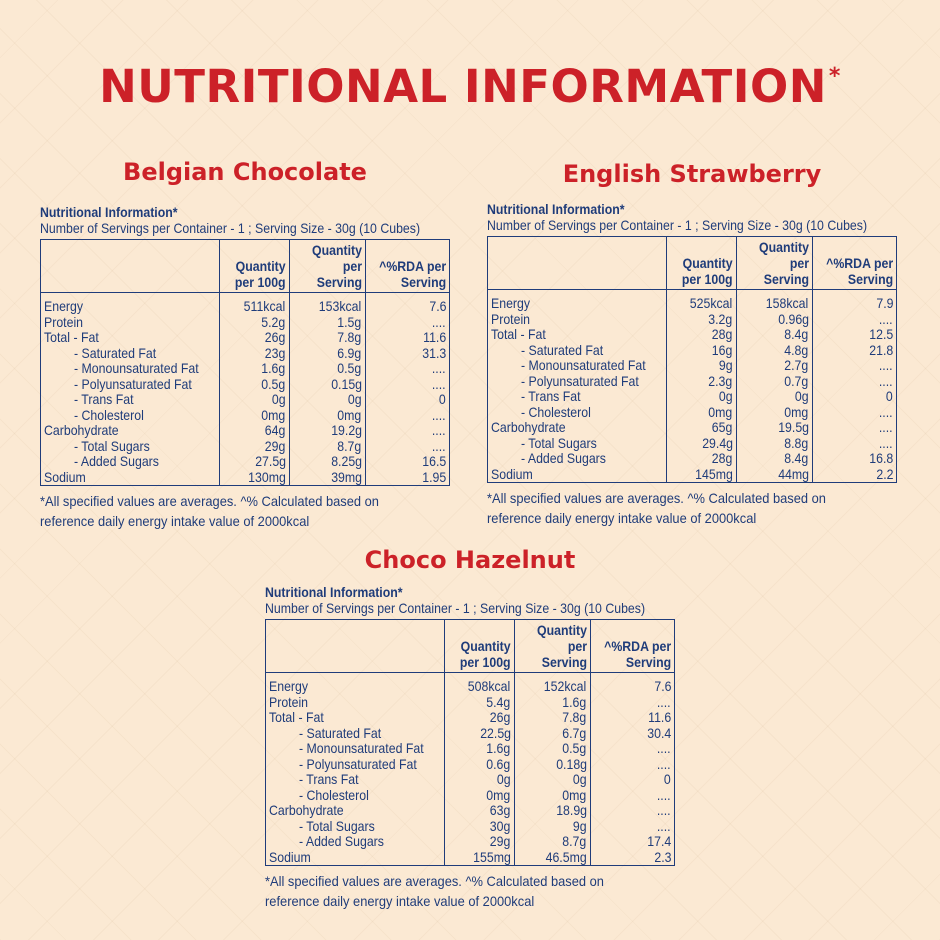 This screenshot has height=940, width=940. I want to click on cell-text: - Added Sugars, so click(563, 458).